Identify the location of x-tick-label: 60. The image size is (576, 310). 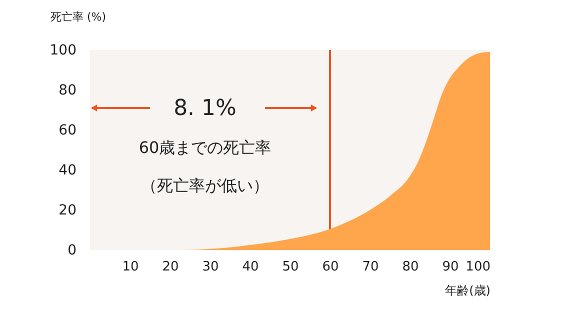
(330, 267).